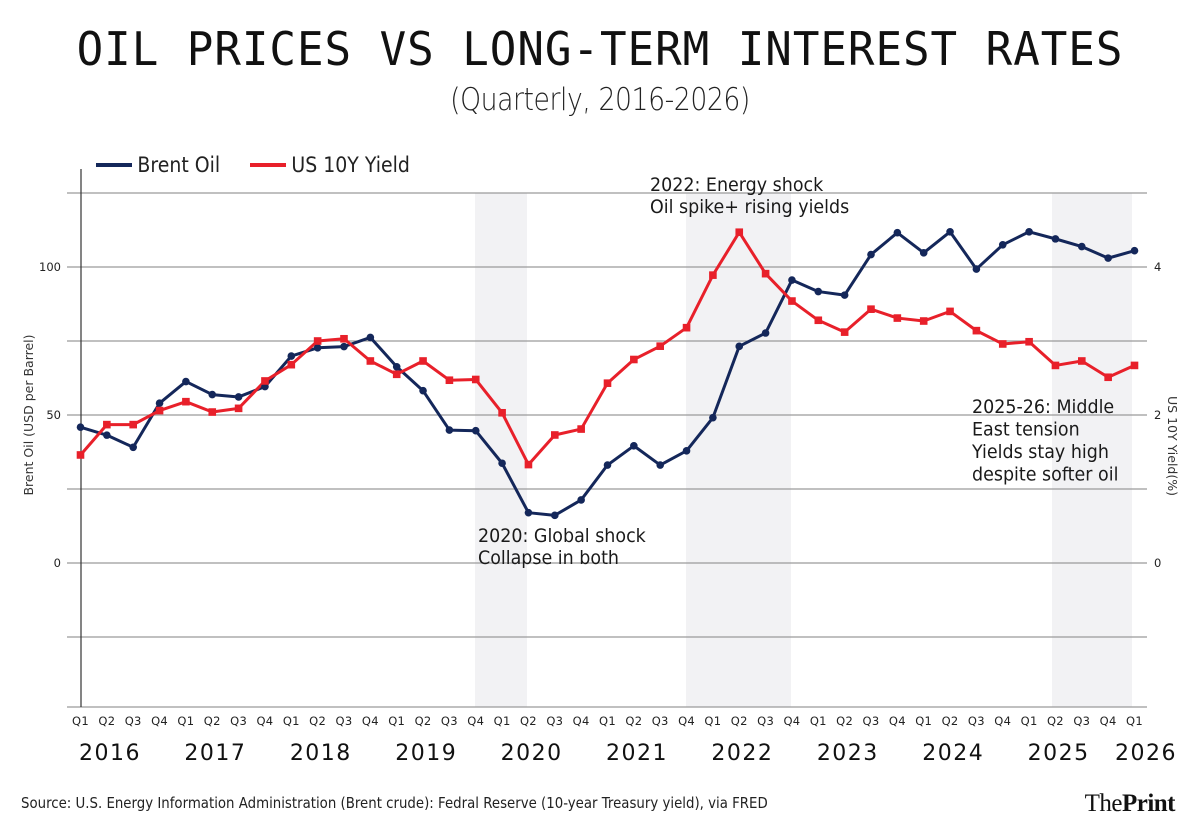  What do you see at coordinates (321, 753) in the screenshot?
I see `year-label: 2018` at bounding box center [321, 753].